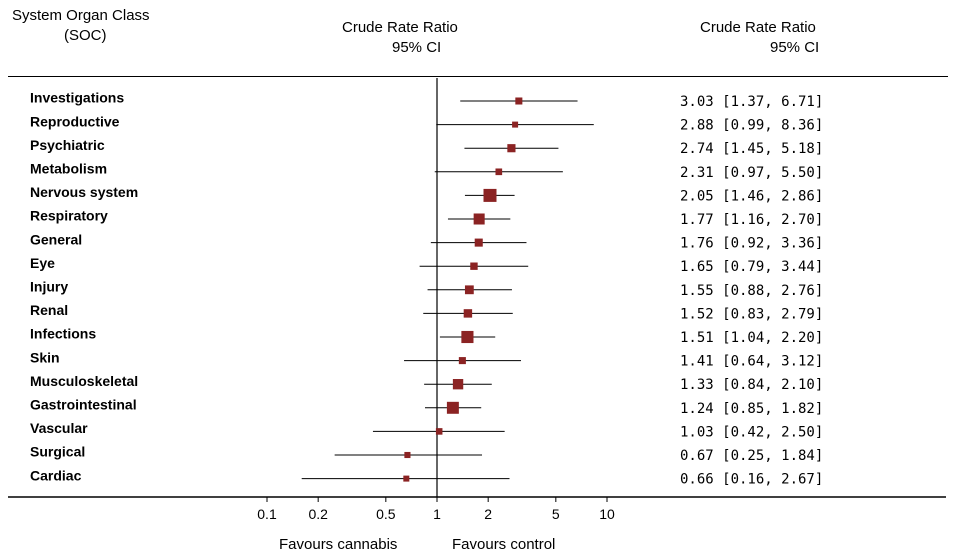 This screenshot has height=555, width=954. Describe the element at coordinates (751, 291) in the screenshot. I see `ci-value-text: 1.55 [0.88, 2.76]` at that location.